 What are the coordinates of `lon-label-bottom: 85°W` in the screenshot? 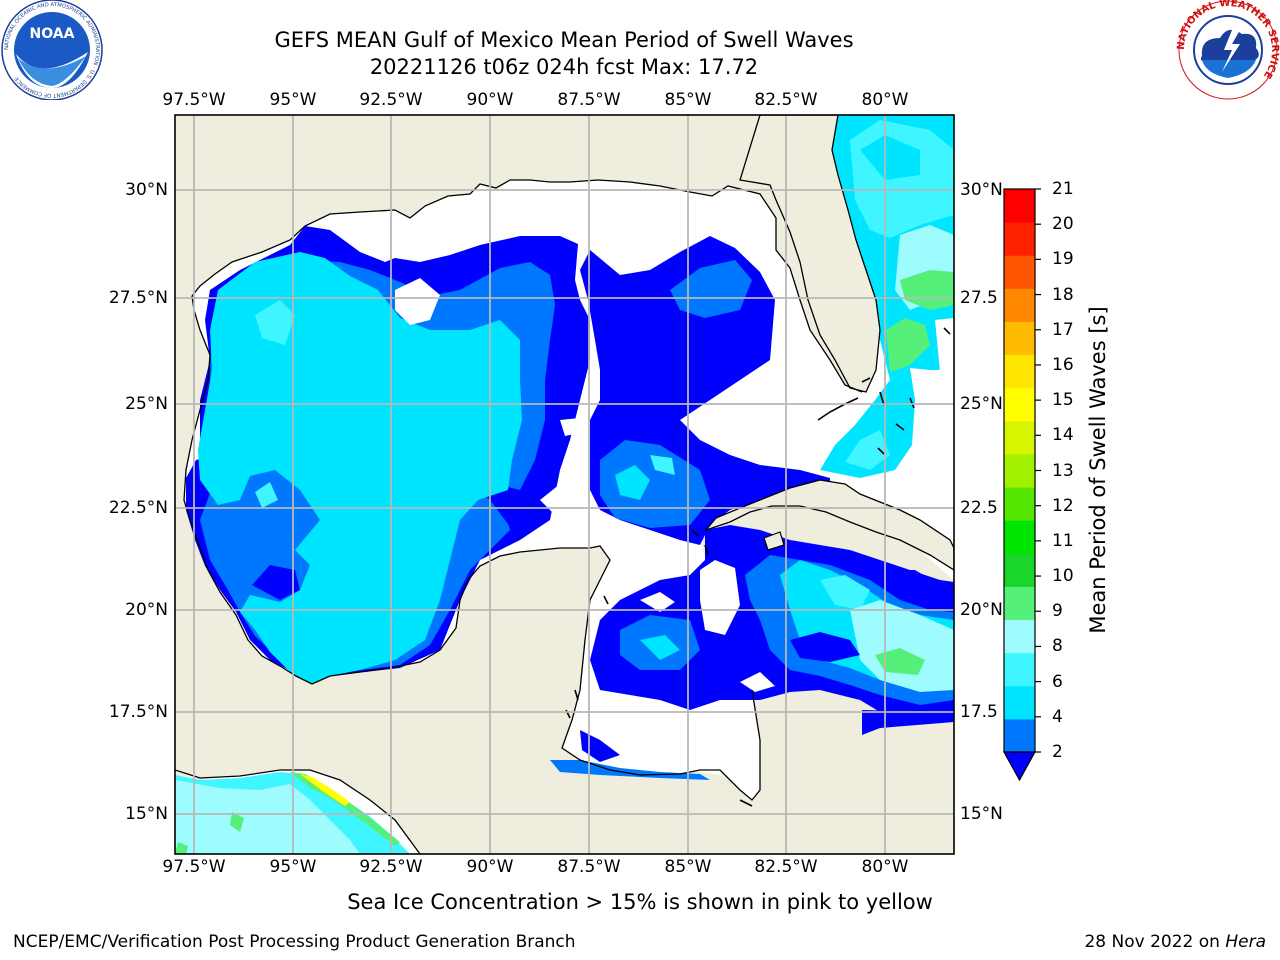 It's located at (688, 867).